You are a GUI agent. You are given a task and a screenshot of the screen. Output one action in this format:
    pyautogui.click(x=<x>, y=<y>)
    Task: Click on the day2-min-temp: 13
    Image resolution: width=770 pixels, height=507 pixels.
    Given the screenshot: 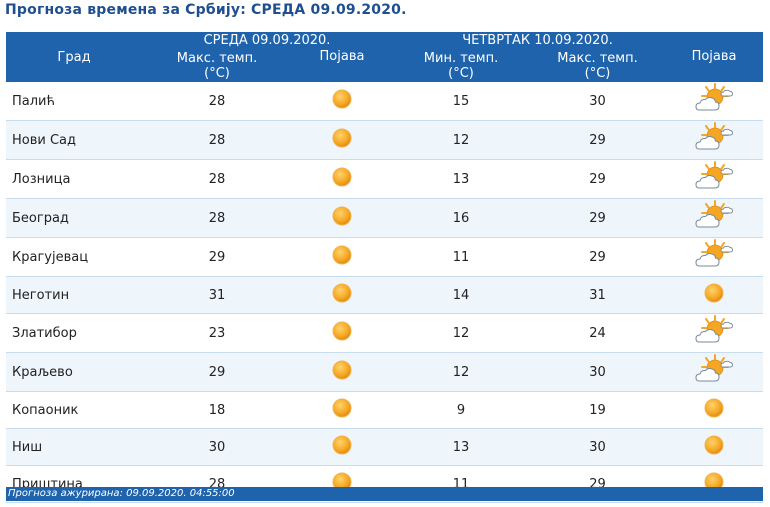 What is the action you would take?
    pyautogui.click(x=461, y=179)
    